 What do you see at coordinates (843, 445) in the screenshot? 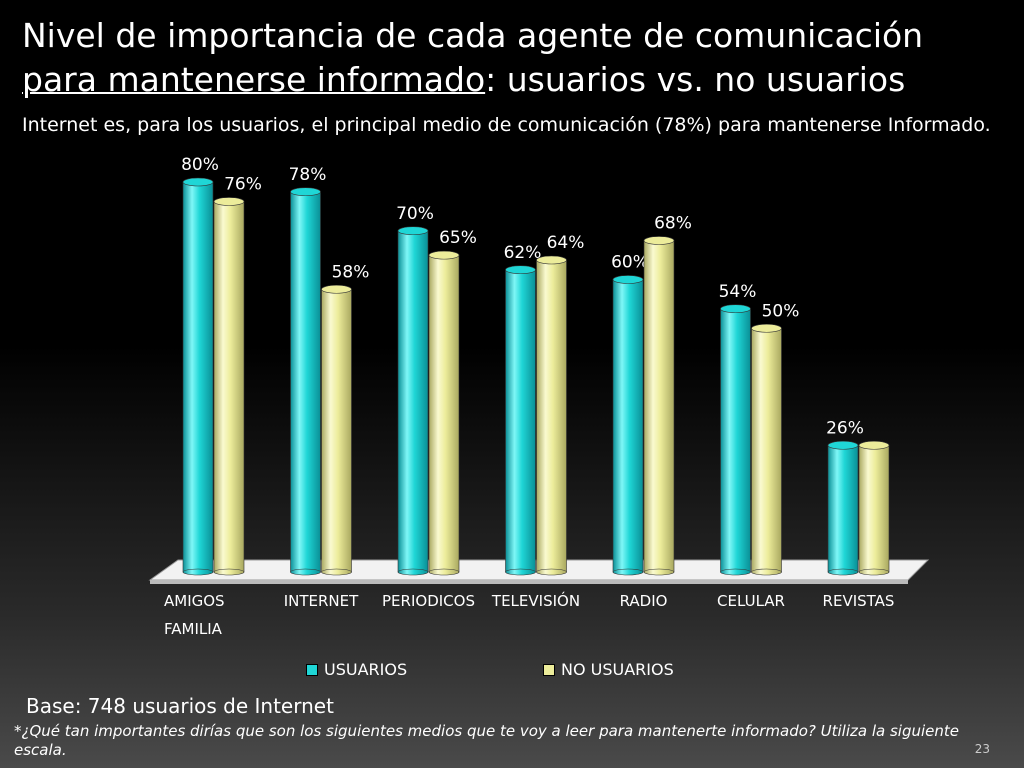
I see `bar-usuarios-revistas-top` at bounding box center [843, 445].